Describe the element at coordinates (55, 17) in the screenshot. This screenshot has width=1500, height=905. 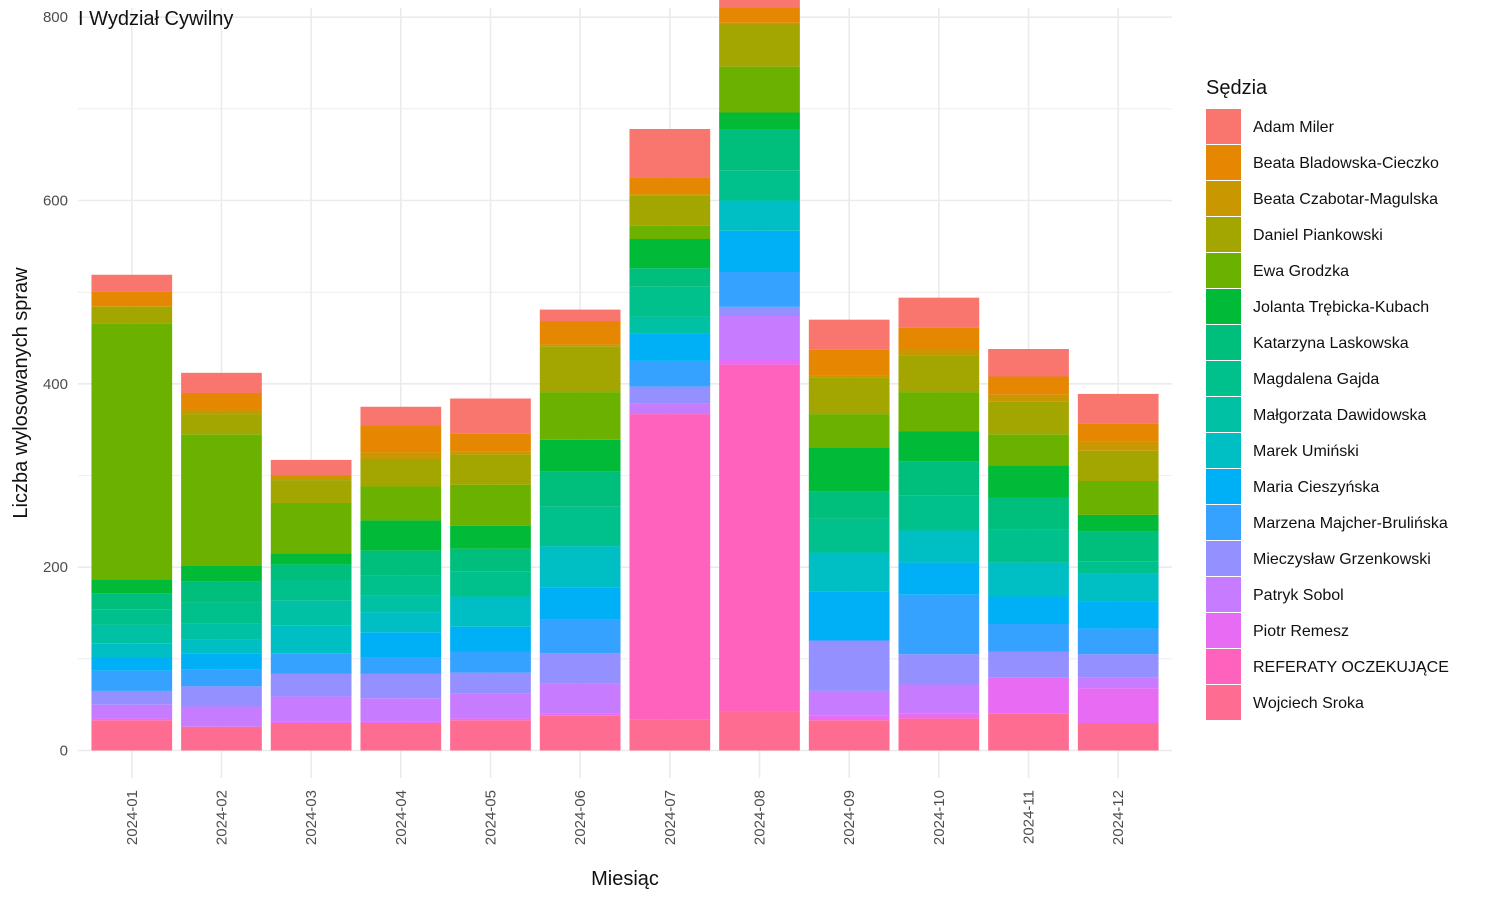
I see `y-tick-label: 800` at that location.